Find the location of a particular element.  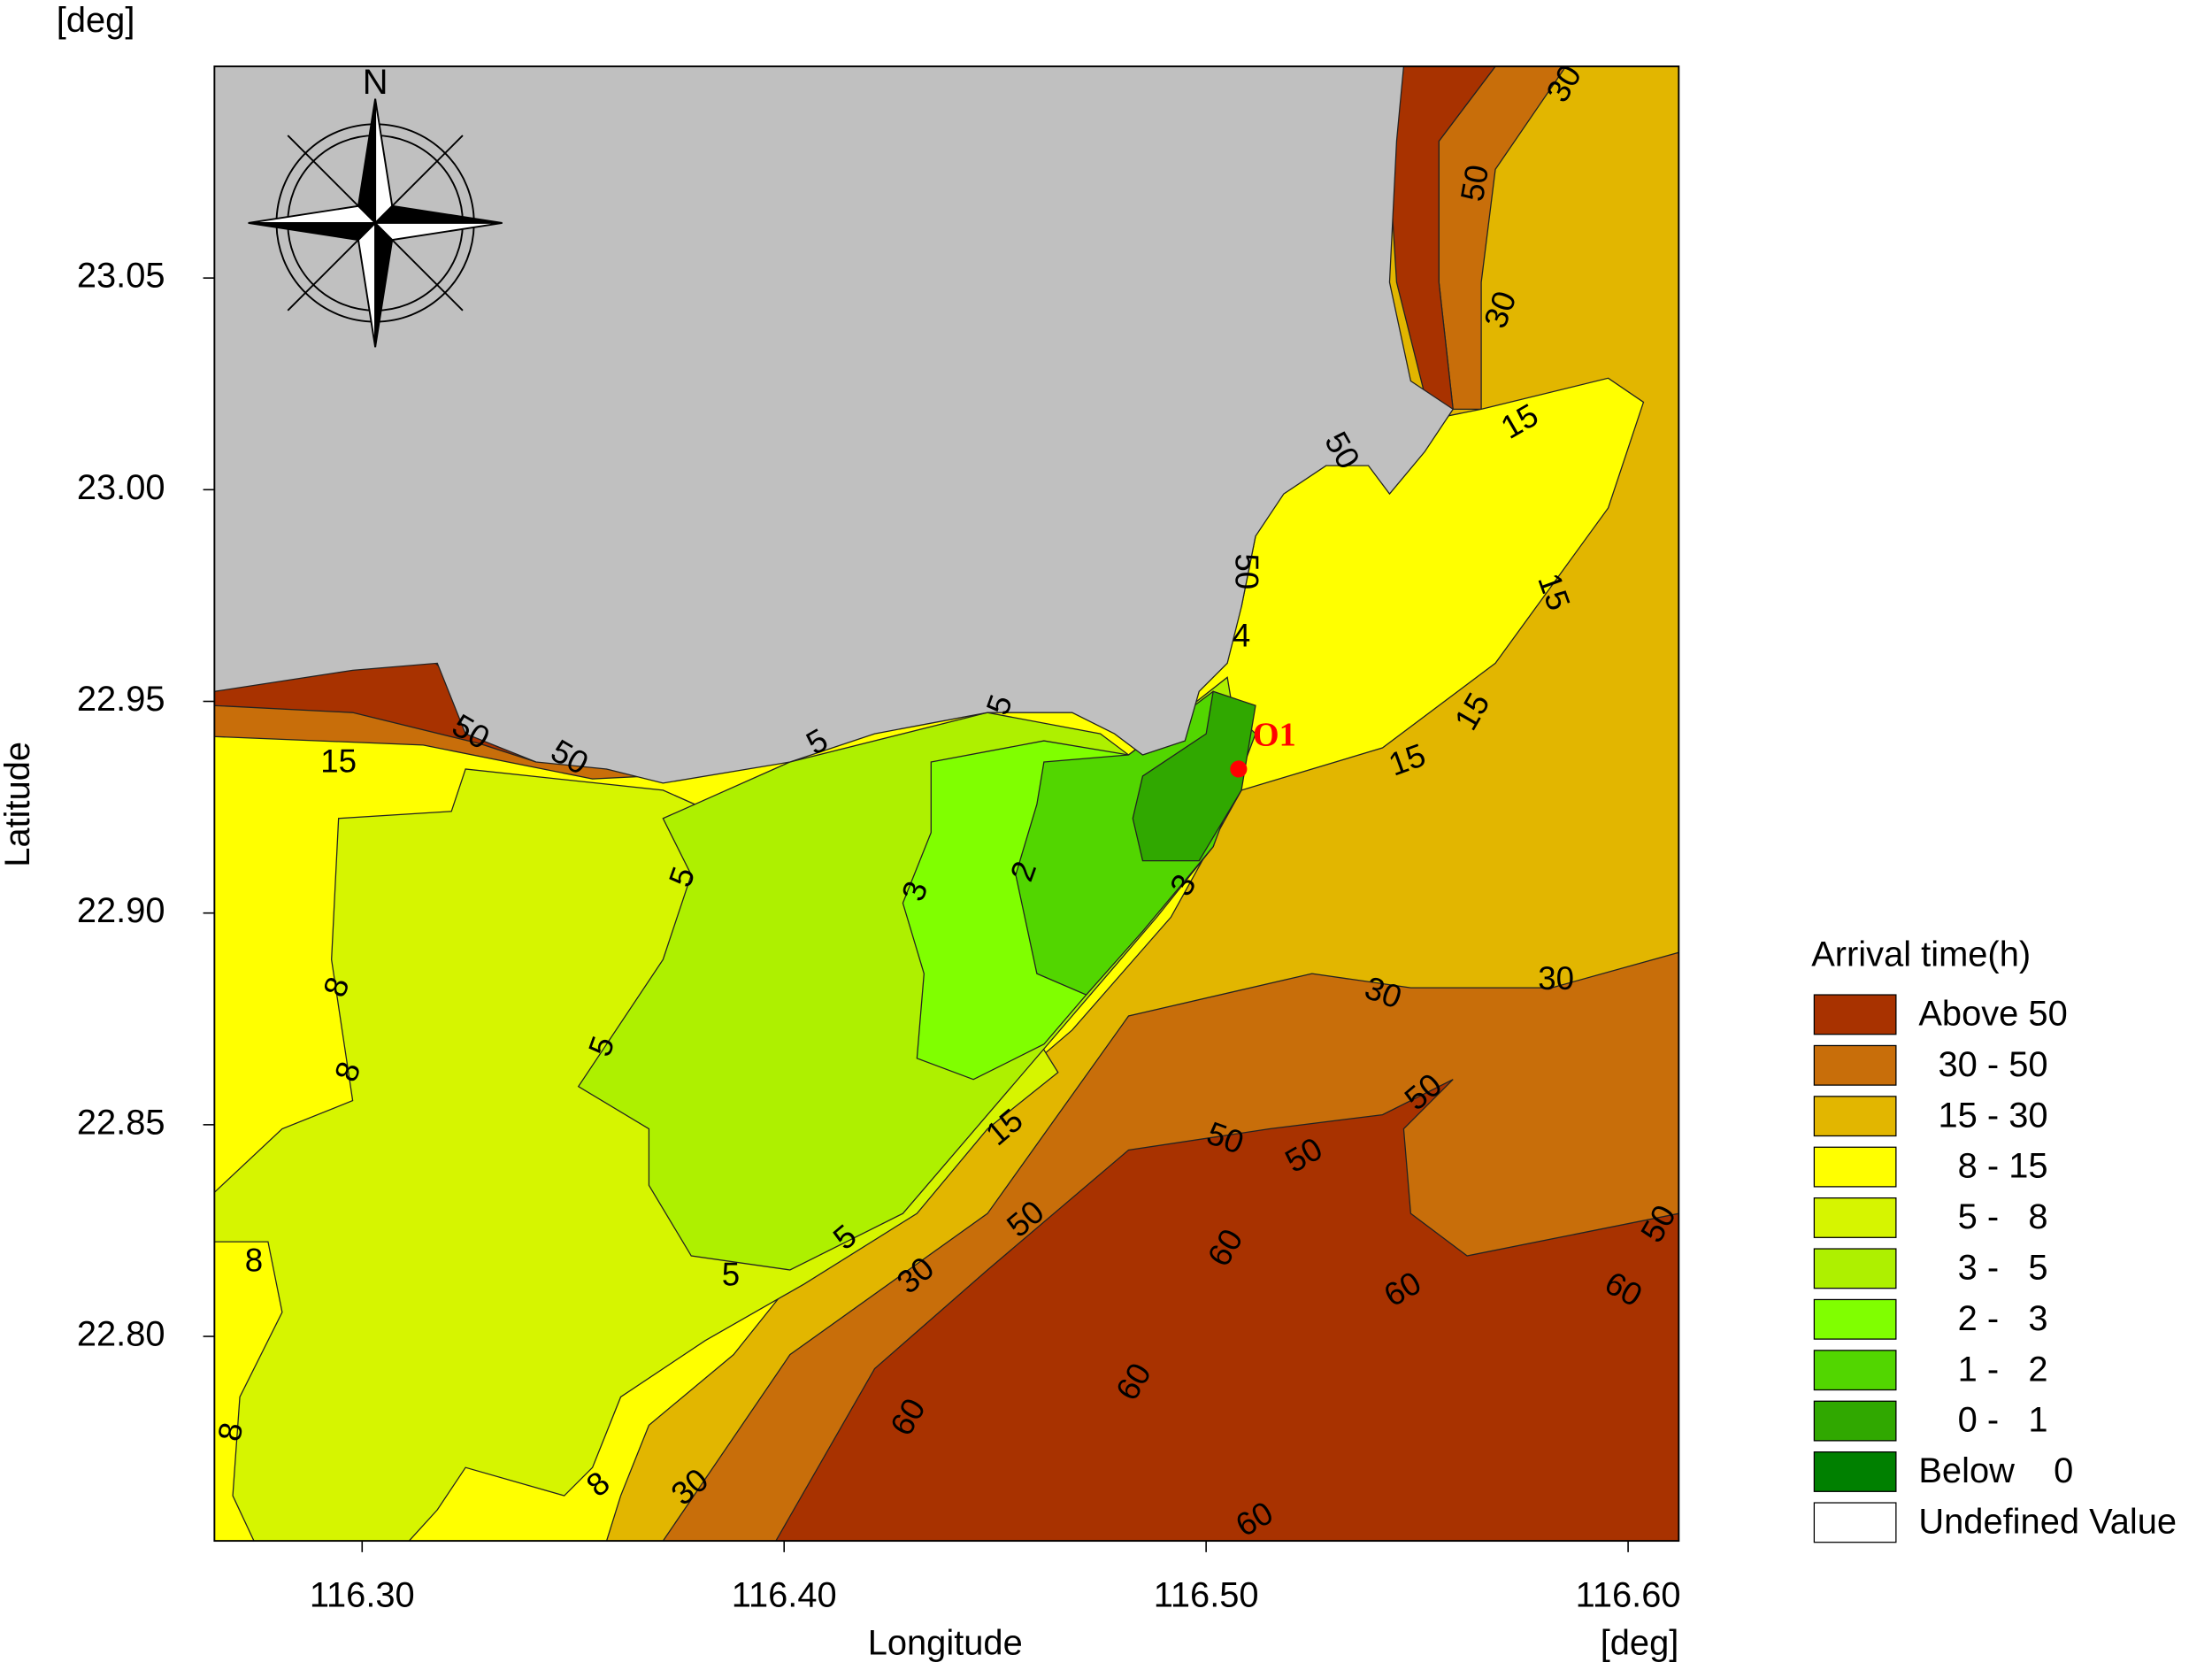

contour-label: 5 is located at coordinates (731, 1275).